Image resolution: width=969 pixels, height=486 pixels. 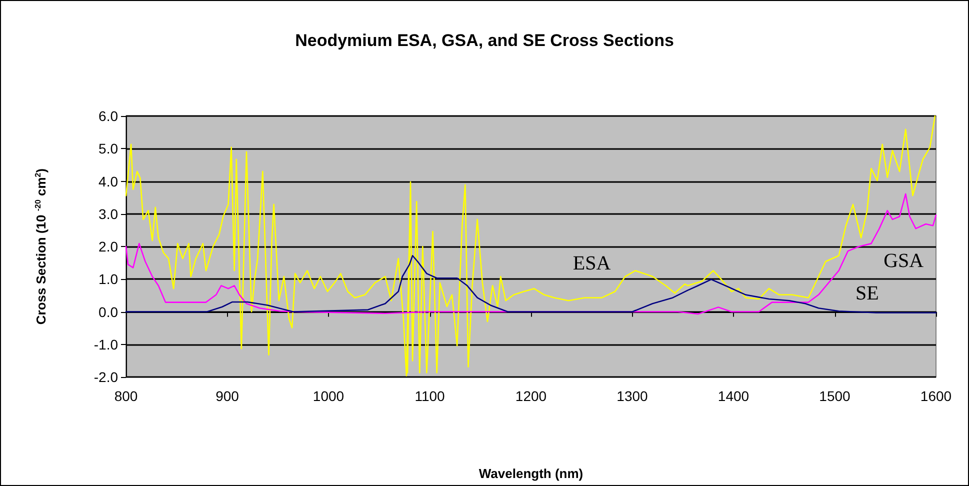 I want to click on y-tick-label: 2.0, so click(x=108, y=246).